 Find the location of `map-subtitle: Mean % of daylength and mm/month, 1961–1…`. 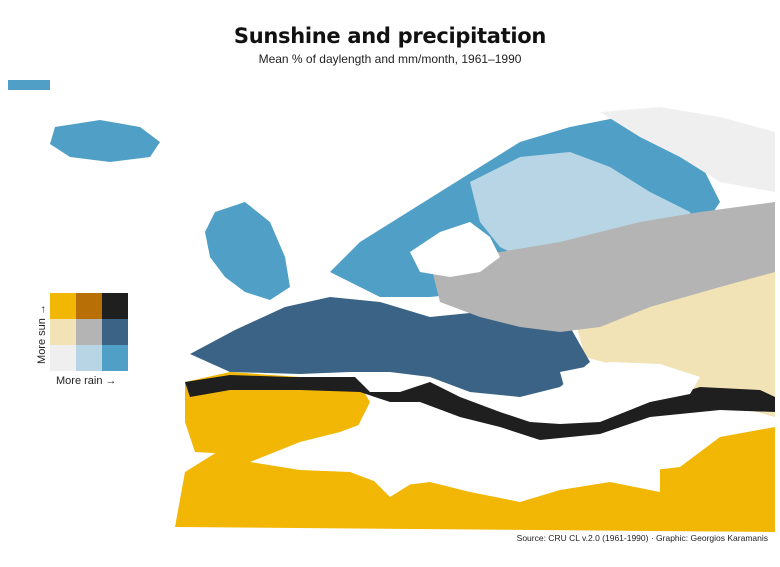

map-subtitle: Mean % of daylength and mm/month, 1961–1… is located at coordinates (390, 59).